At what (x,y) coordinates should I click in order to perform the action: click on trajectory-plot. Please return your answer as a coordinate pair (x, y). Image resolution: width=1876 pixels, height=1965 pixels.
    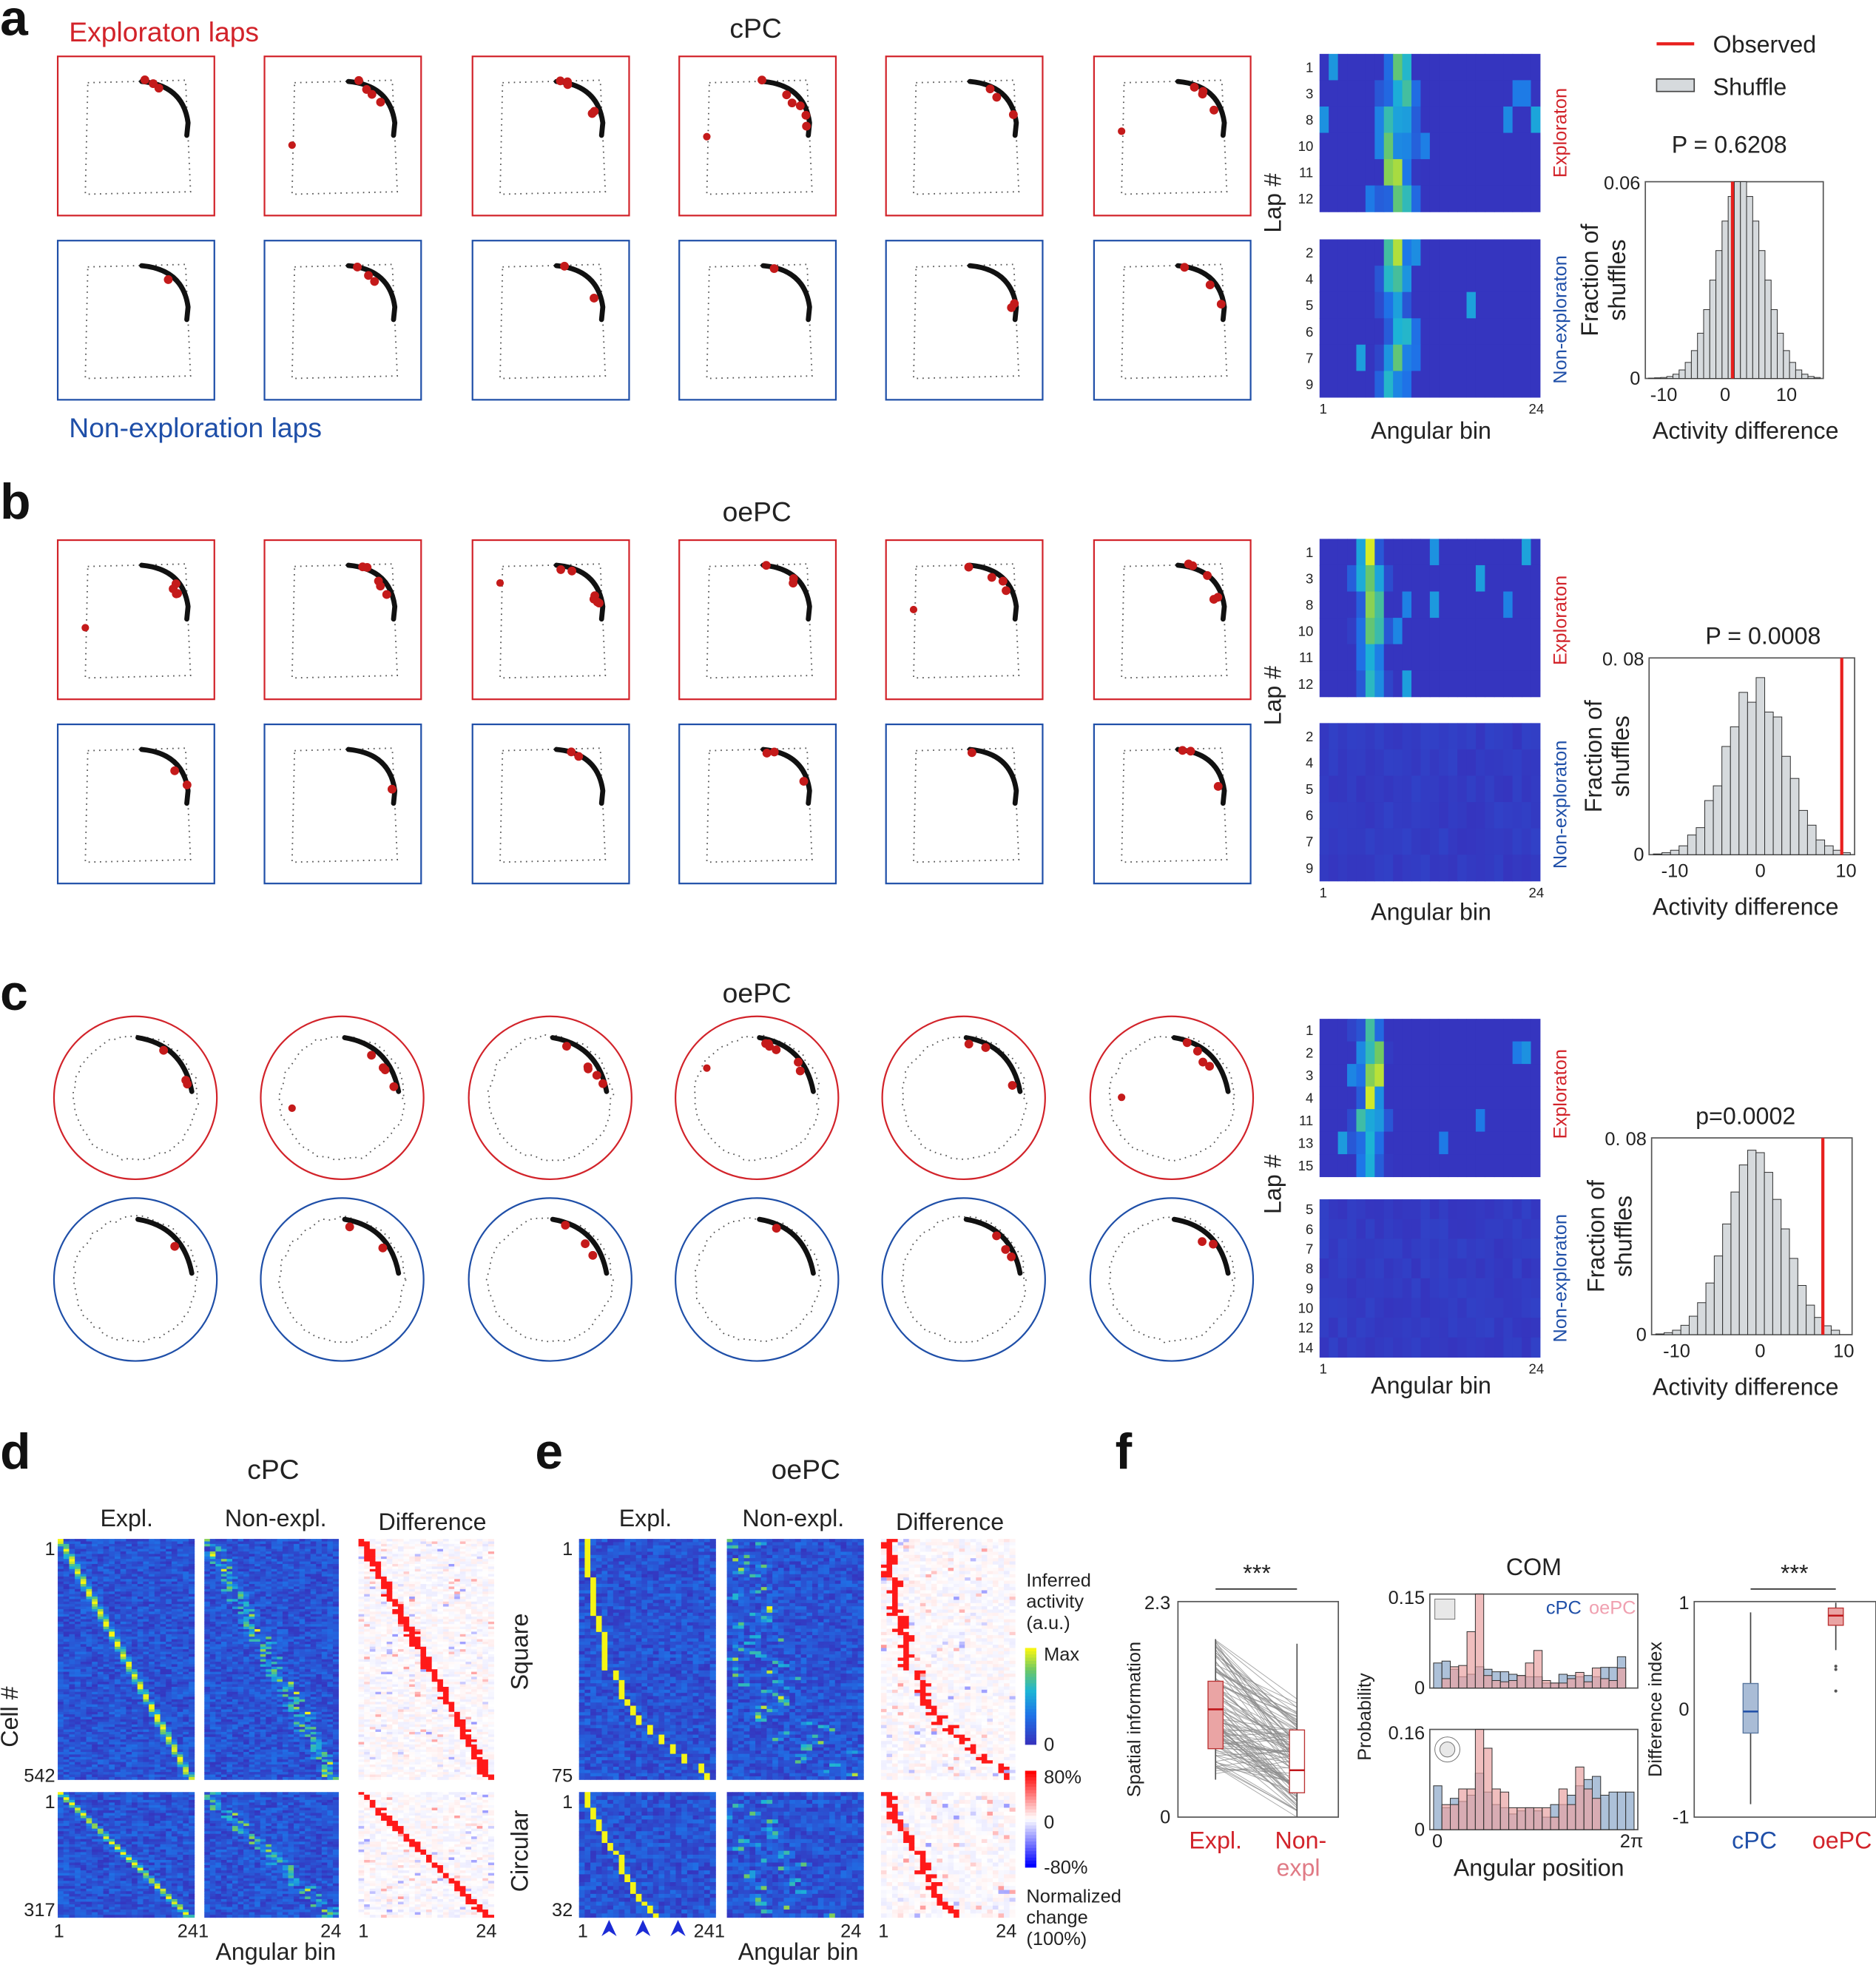
    Looking at the image, I should click on (343, 619).